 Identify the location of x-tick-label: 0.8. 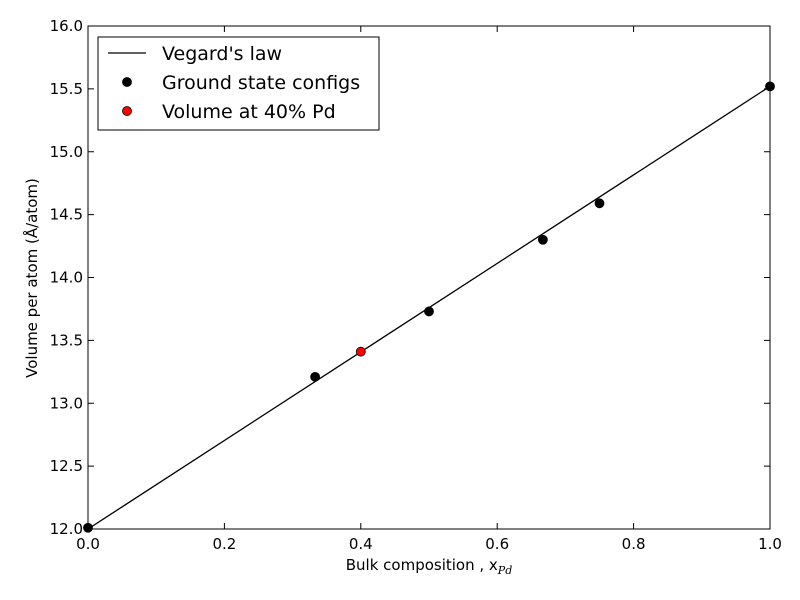
(634, 544).